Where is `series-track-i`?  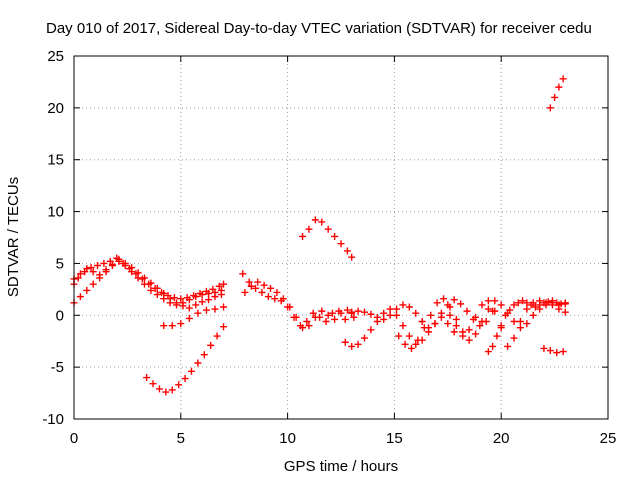
series-track-i is located at coordinates (399, 327).